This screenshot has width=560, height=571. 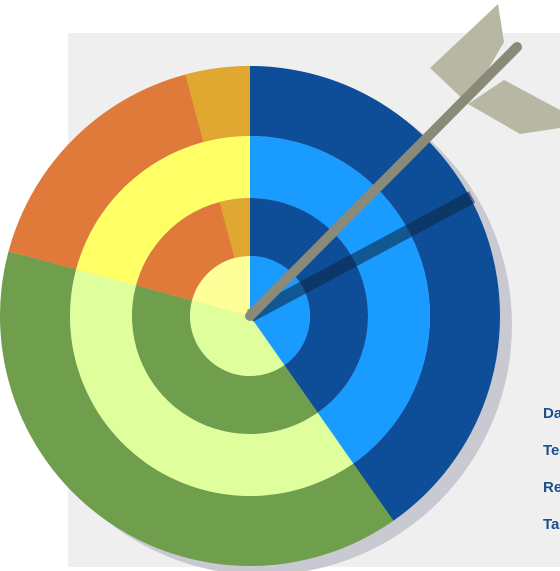 I want to click on sector-blue-mid, so click(x=309, y=305).